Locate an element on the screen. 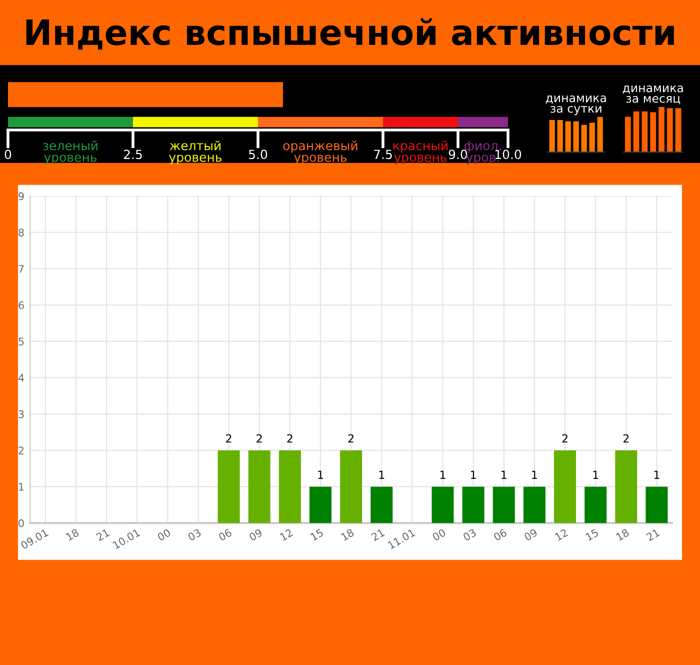 The image size is (700, 665). chart-title: Индекс вспышечной активности is located at coordinates (350, 34).